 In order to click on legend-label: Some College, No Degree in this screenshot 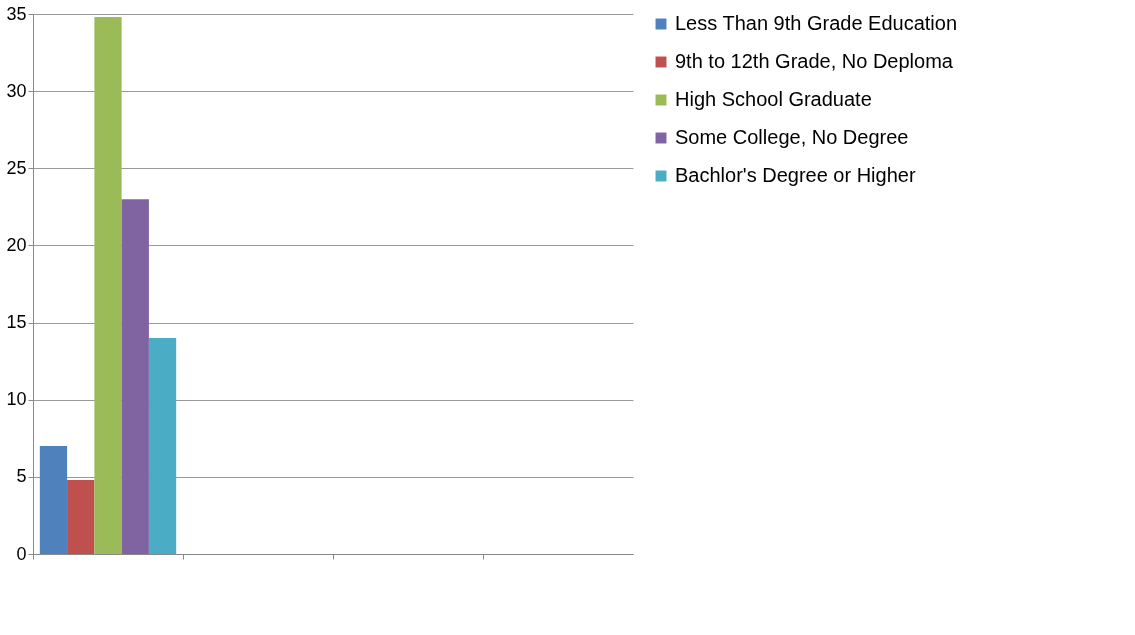, I will do `click(792, 137)`.